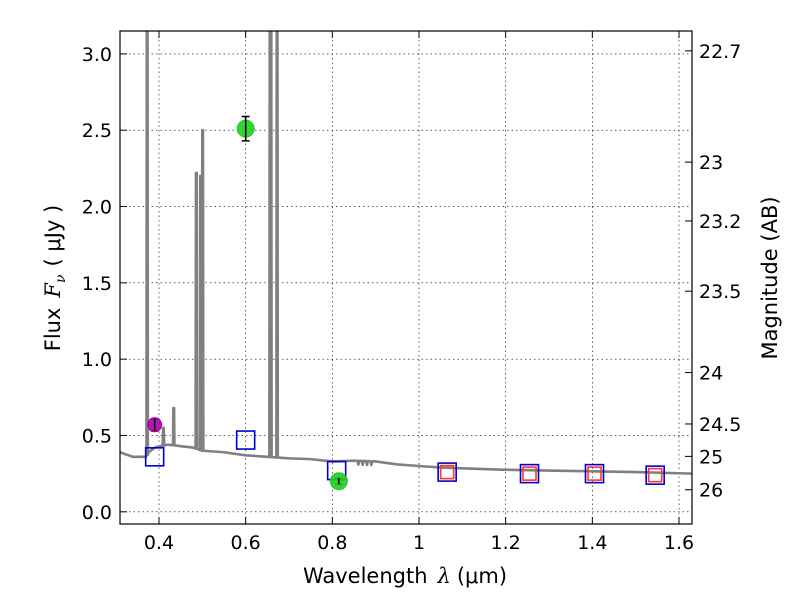 This screenshot has height=600, width=800. What do you see at coordinates (506, 543) in the screenshot?
I see `x-tick-label-4: 1.2` at bounding box center [506, 543].